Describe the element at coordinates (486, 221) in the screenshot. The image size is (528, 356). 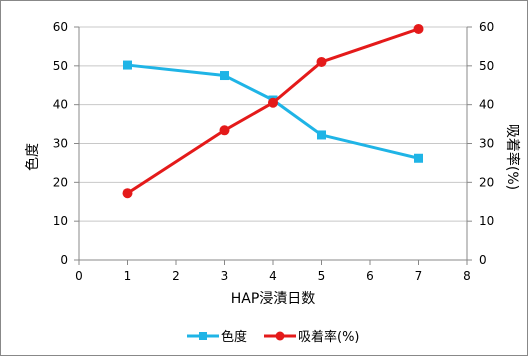
I see `right-y-tick-label-10: 10` at that location.